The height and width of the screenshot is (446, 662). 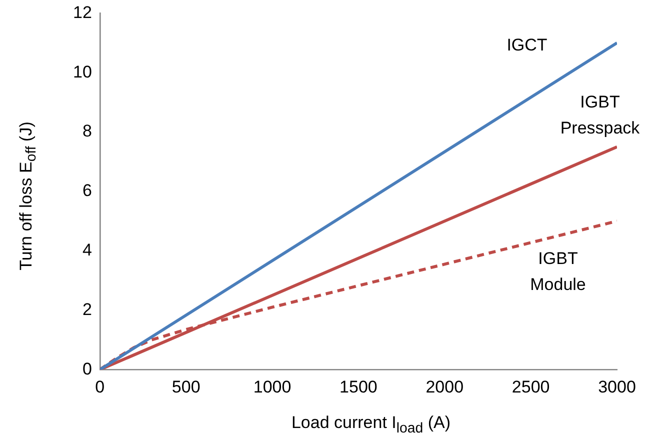 I want to click on x-tick-label: 0, so click(x=100, y=386).